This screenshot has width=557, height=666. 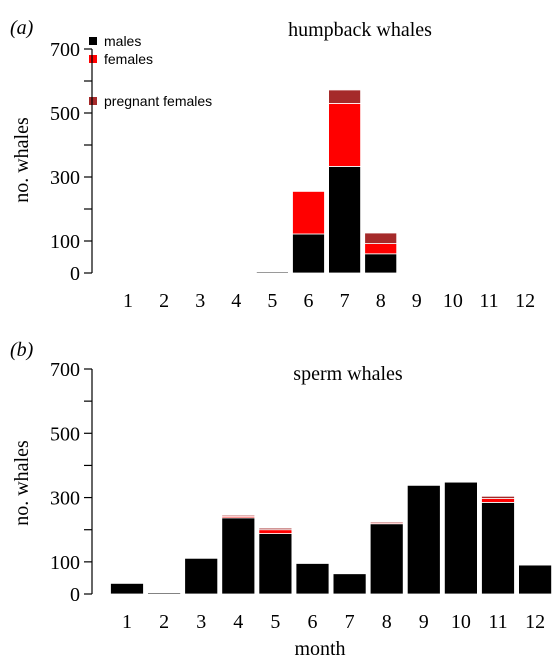 I want to click on y-axis-label-humpback: no. whales, so click(x=22, y=160).